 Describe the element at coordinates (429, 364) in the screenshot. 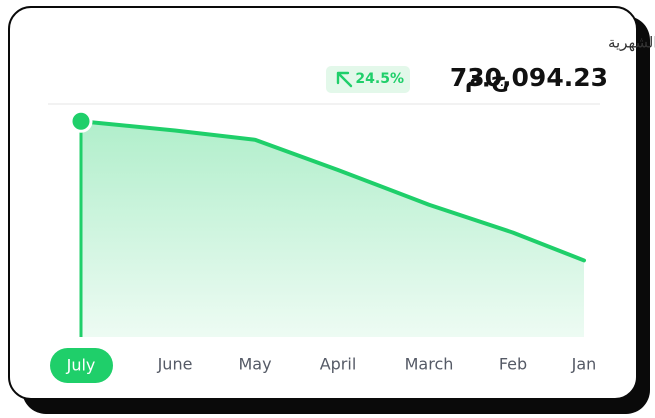

I see `x-tick-label: March` at that location.